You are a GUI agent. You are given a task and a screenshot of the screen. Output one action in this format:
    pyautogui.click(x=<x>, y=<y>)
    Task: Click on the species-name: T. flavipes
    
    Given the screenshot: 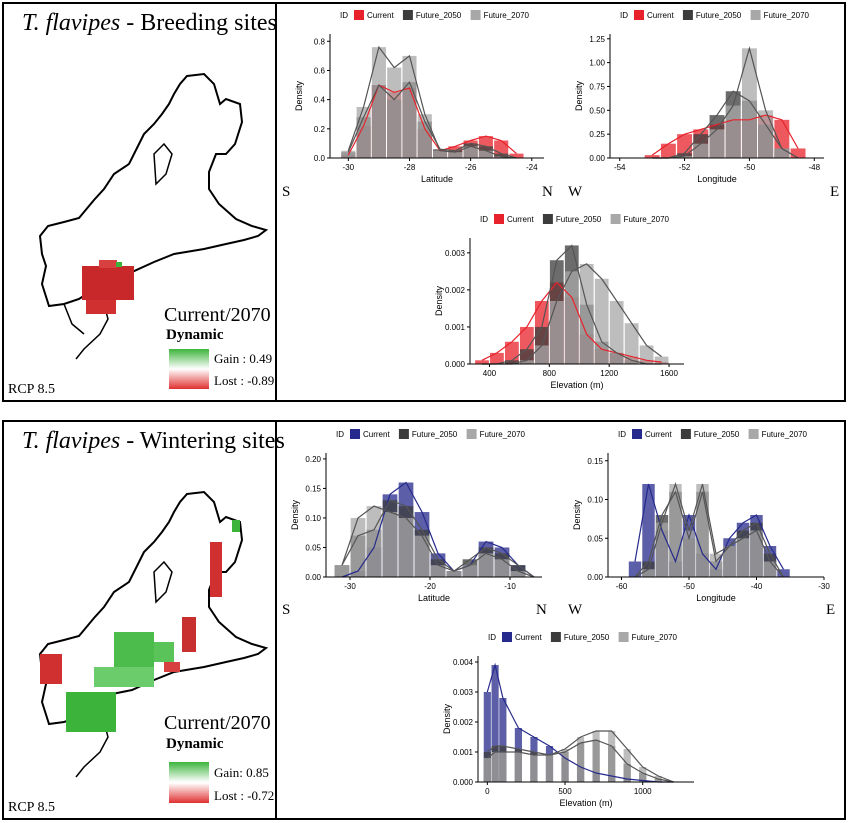 What is the action you would take?
    pyautogui.click(x=71, y=441)
    